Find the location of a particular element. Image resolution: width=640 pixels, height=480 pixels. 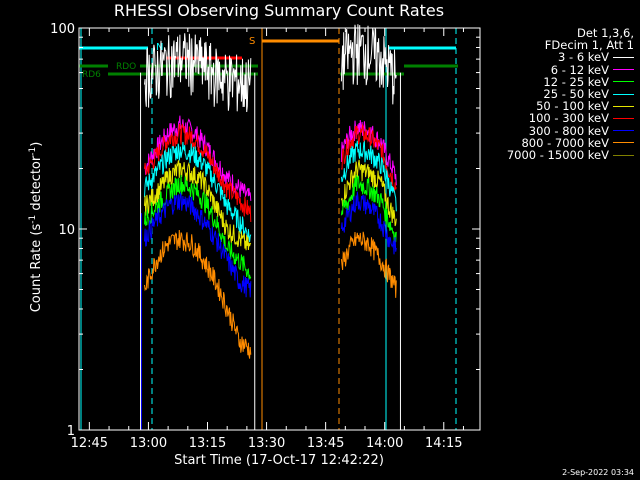

legend-entry: 25 - 50 keV is located at coordinates (570, 94).